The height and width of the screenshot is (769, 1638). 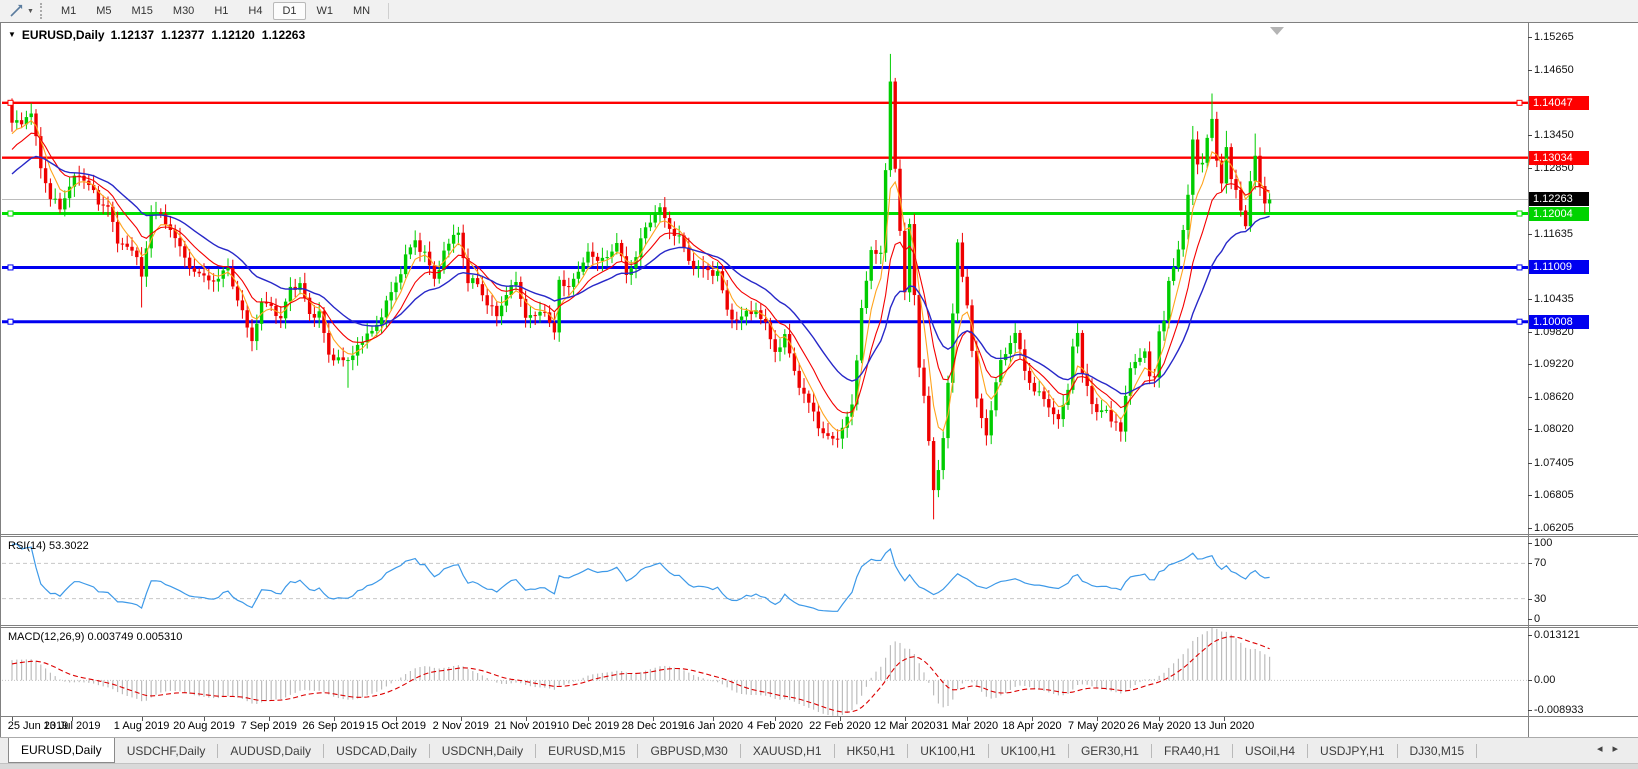 I want to click on ohlc-high: 1.12377, so click(x=183, y=35).